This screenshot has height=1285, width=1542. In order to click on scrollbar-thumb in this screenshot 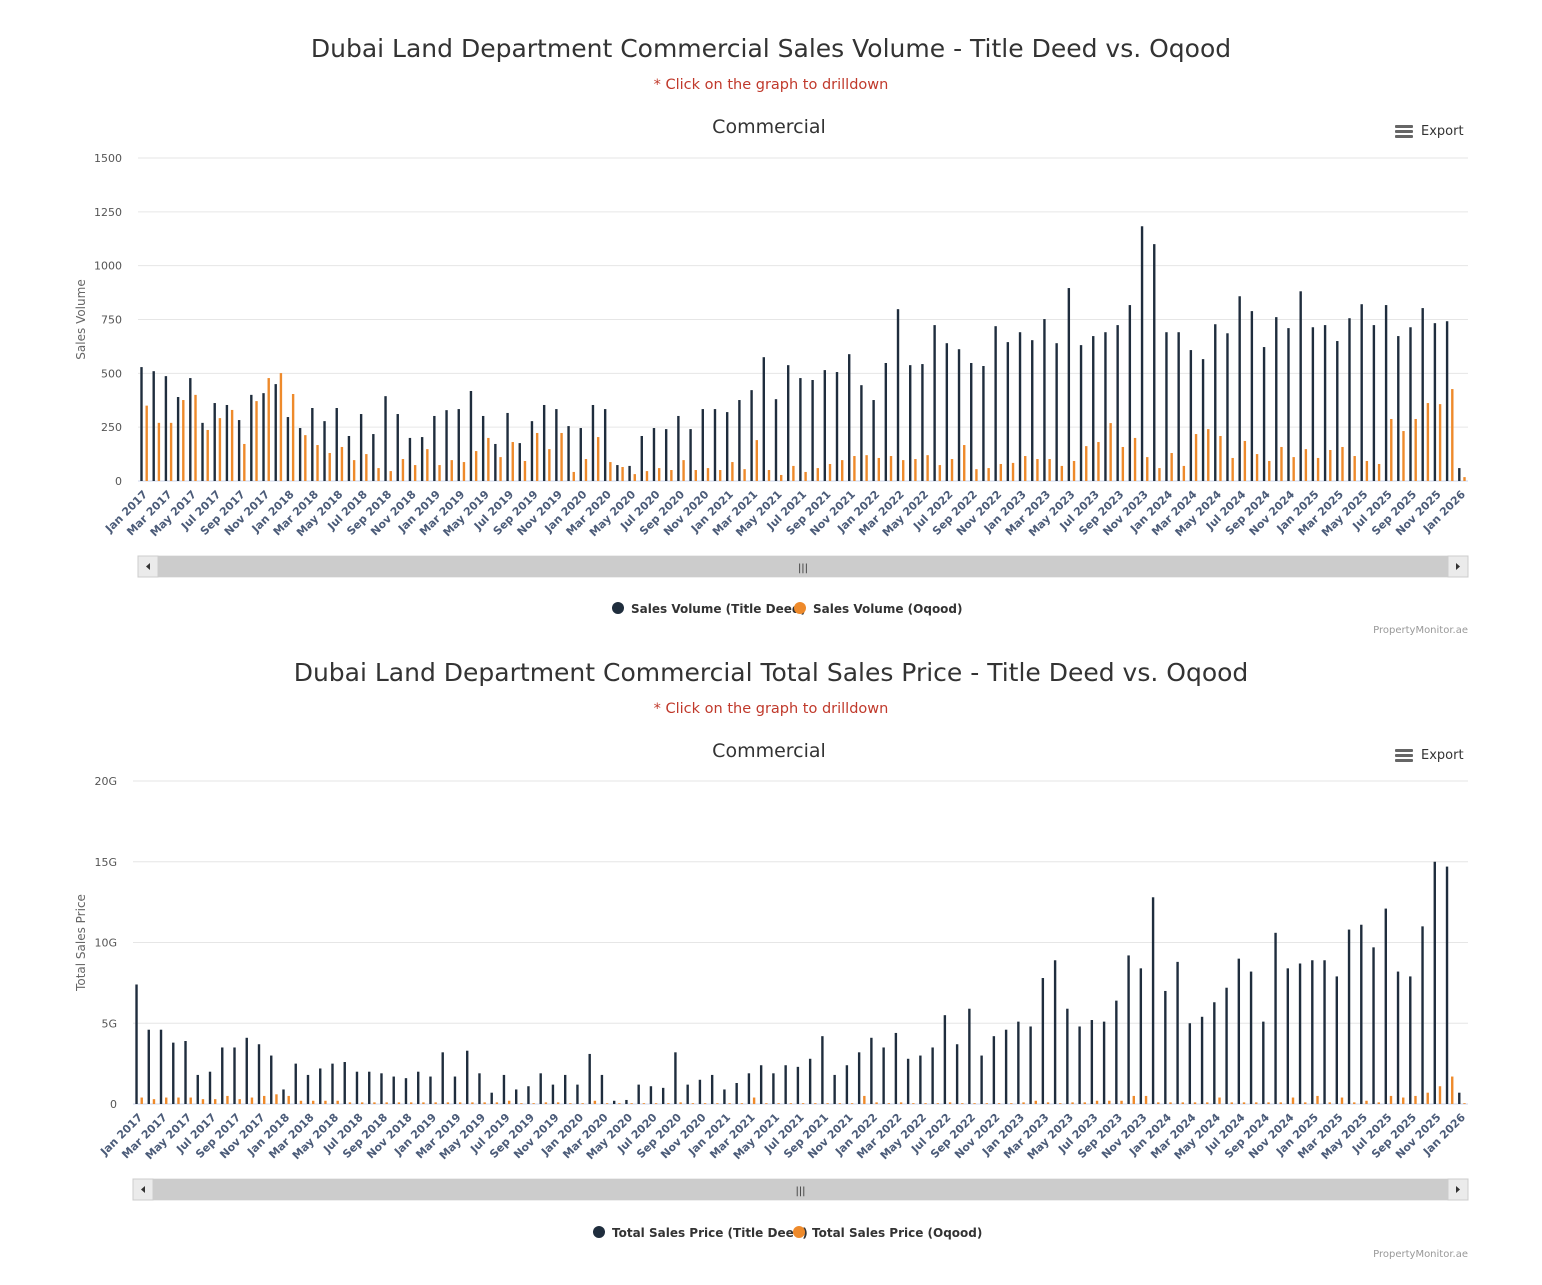, I will do `click(803, 566)`.